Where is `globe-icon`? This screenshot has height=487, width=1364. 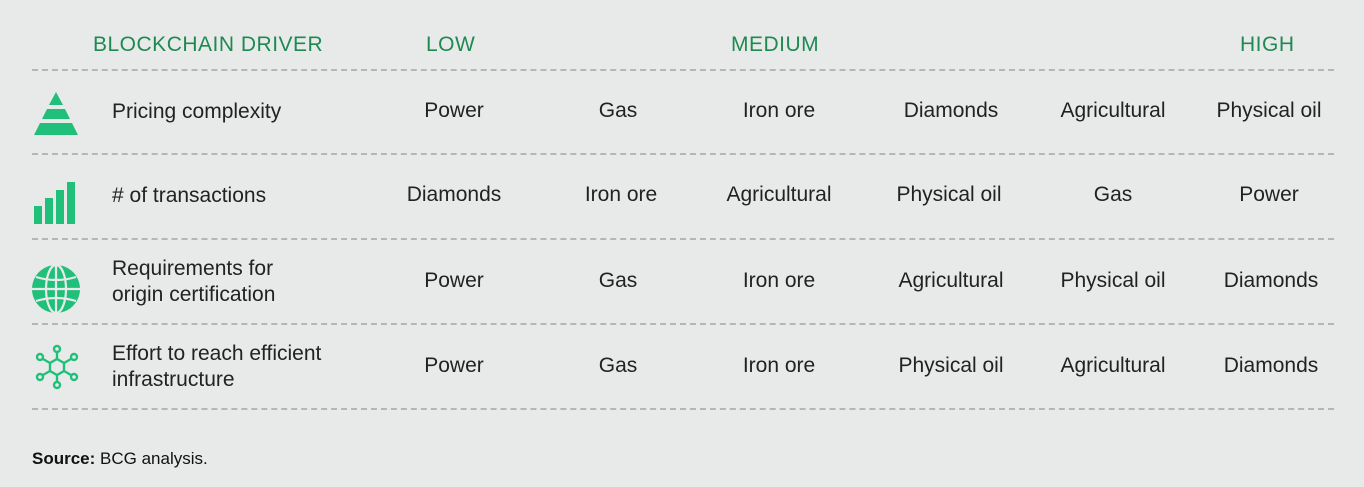 globe-icon is located at coordinates (56, 289).